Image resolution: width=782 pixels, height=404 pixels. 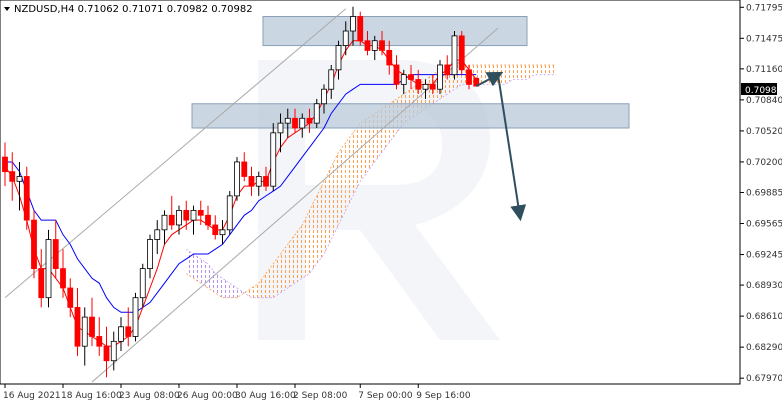 I want to click on current-price-bg, so click(x=759, y=89).